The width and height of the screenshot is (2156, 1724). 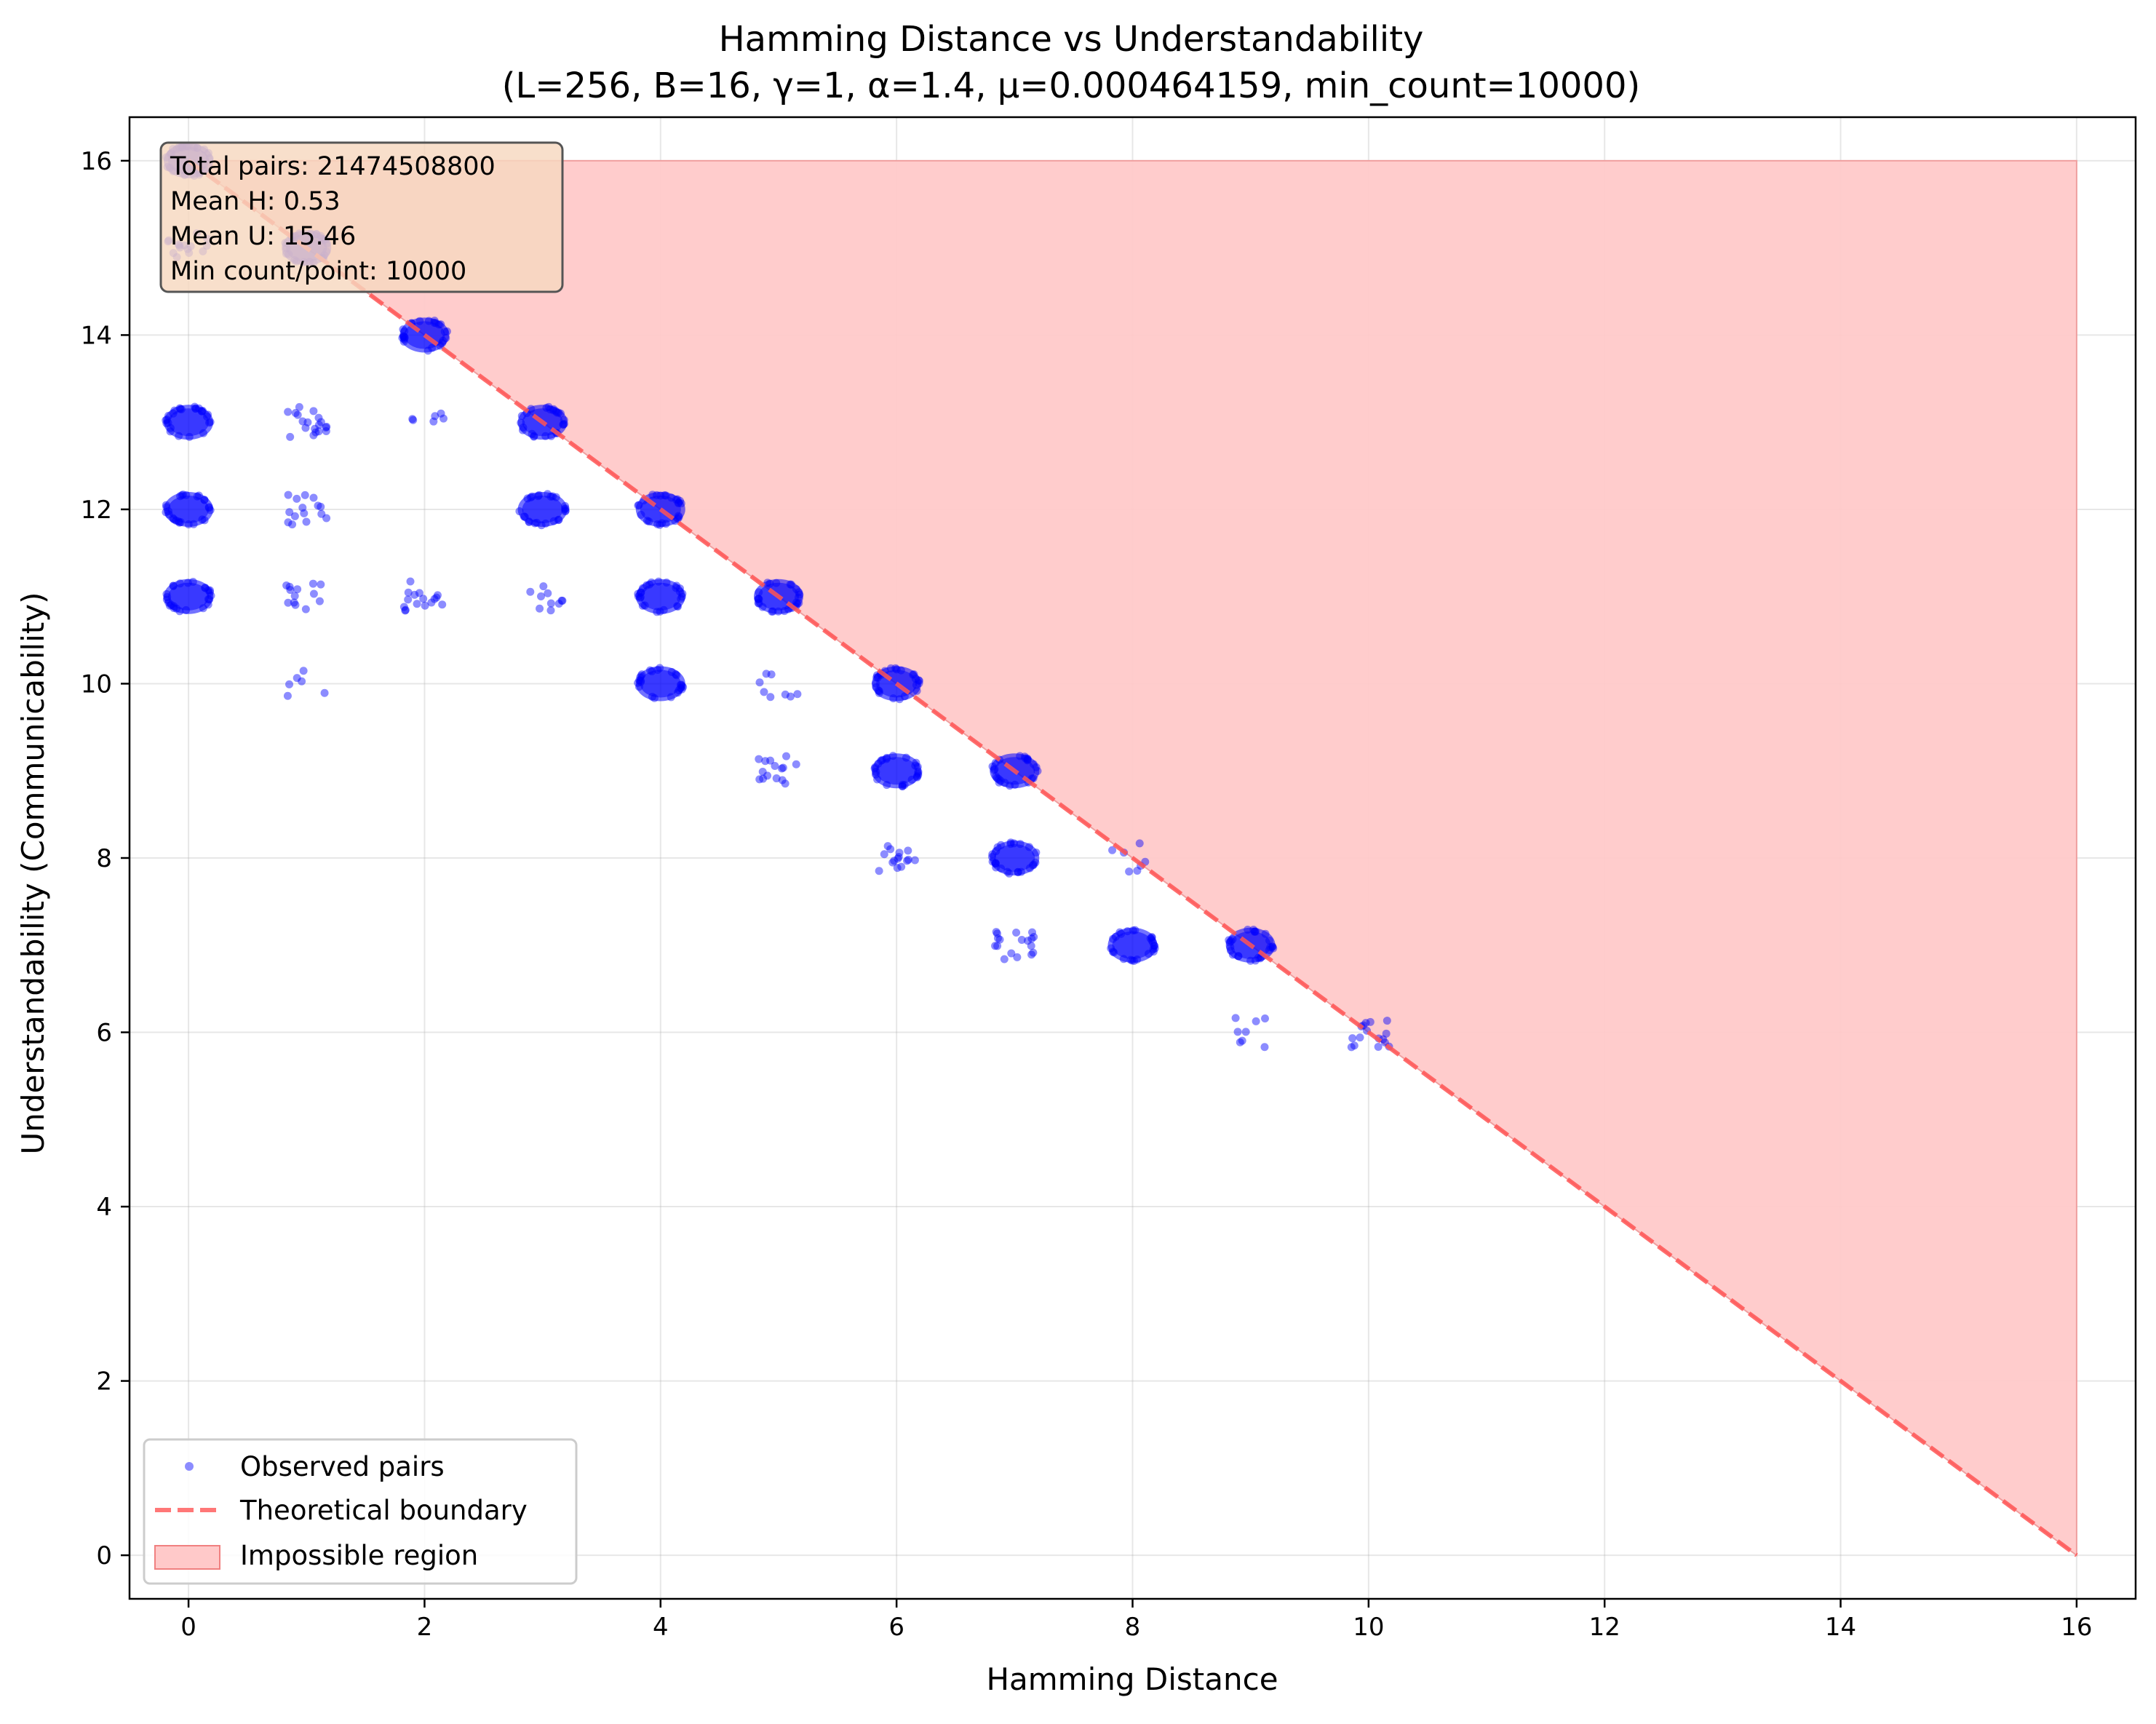 I want to click on y-tick-label: 2, so click(x=104, y=1382).